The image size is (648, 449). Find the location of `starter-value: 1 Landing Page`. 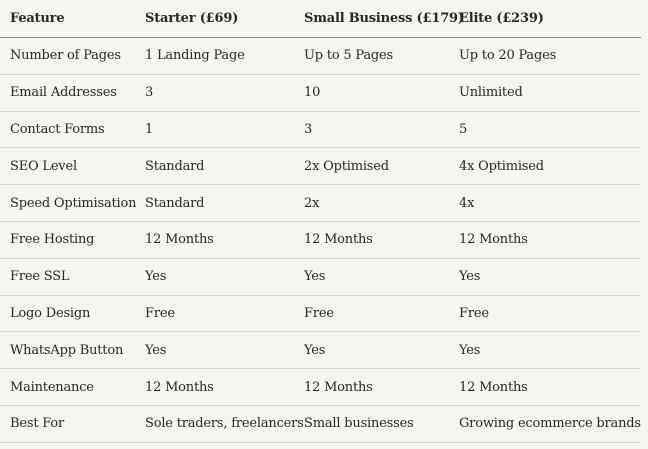

starter-value: 1 Landing Page is located at coordinates (195, 56).